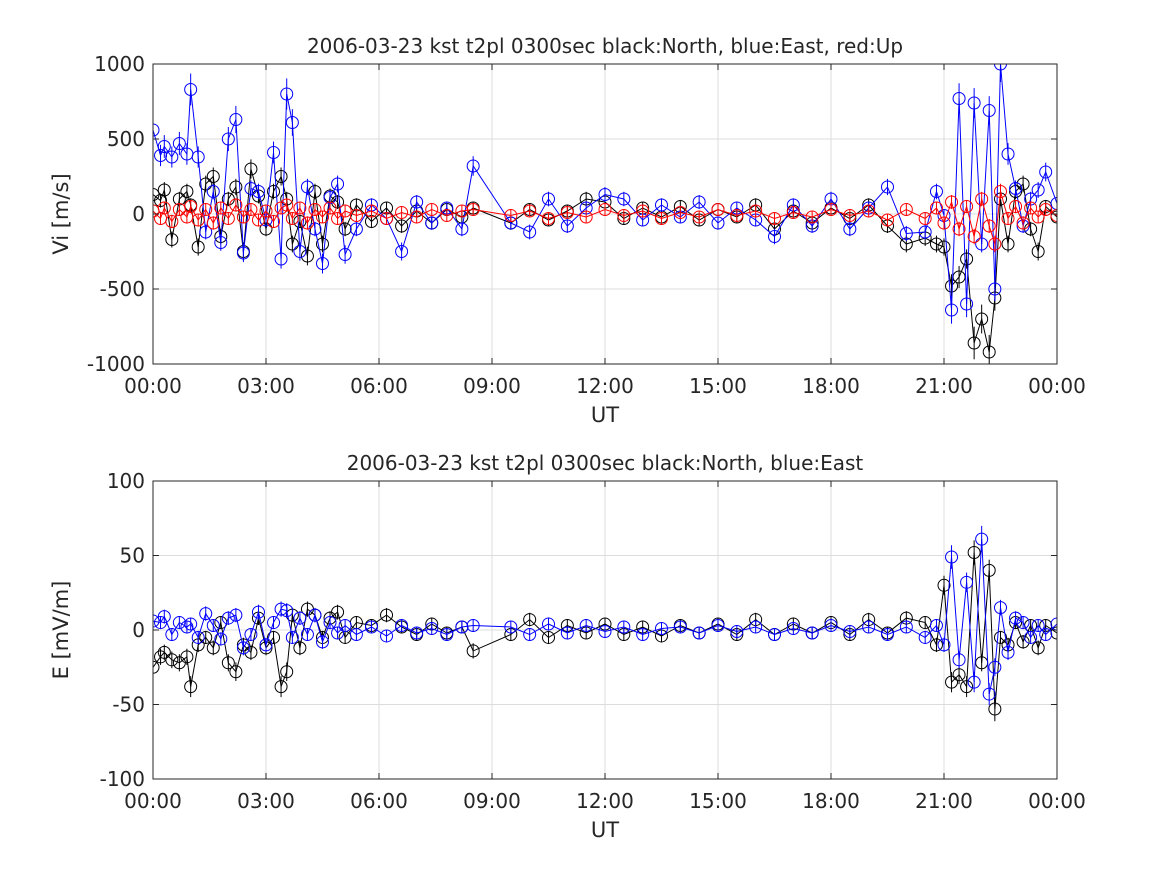  I want to click on efield-y-tick-label: 50, so click(132, 556).